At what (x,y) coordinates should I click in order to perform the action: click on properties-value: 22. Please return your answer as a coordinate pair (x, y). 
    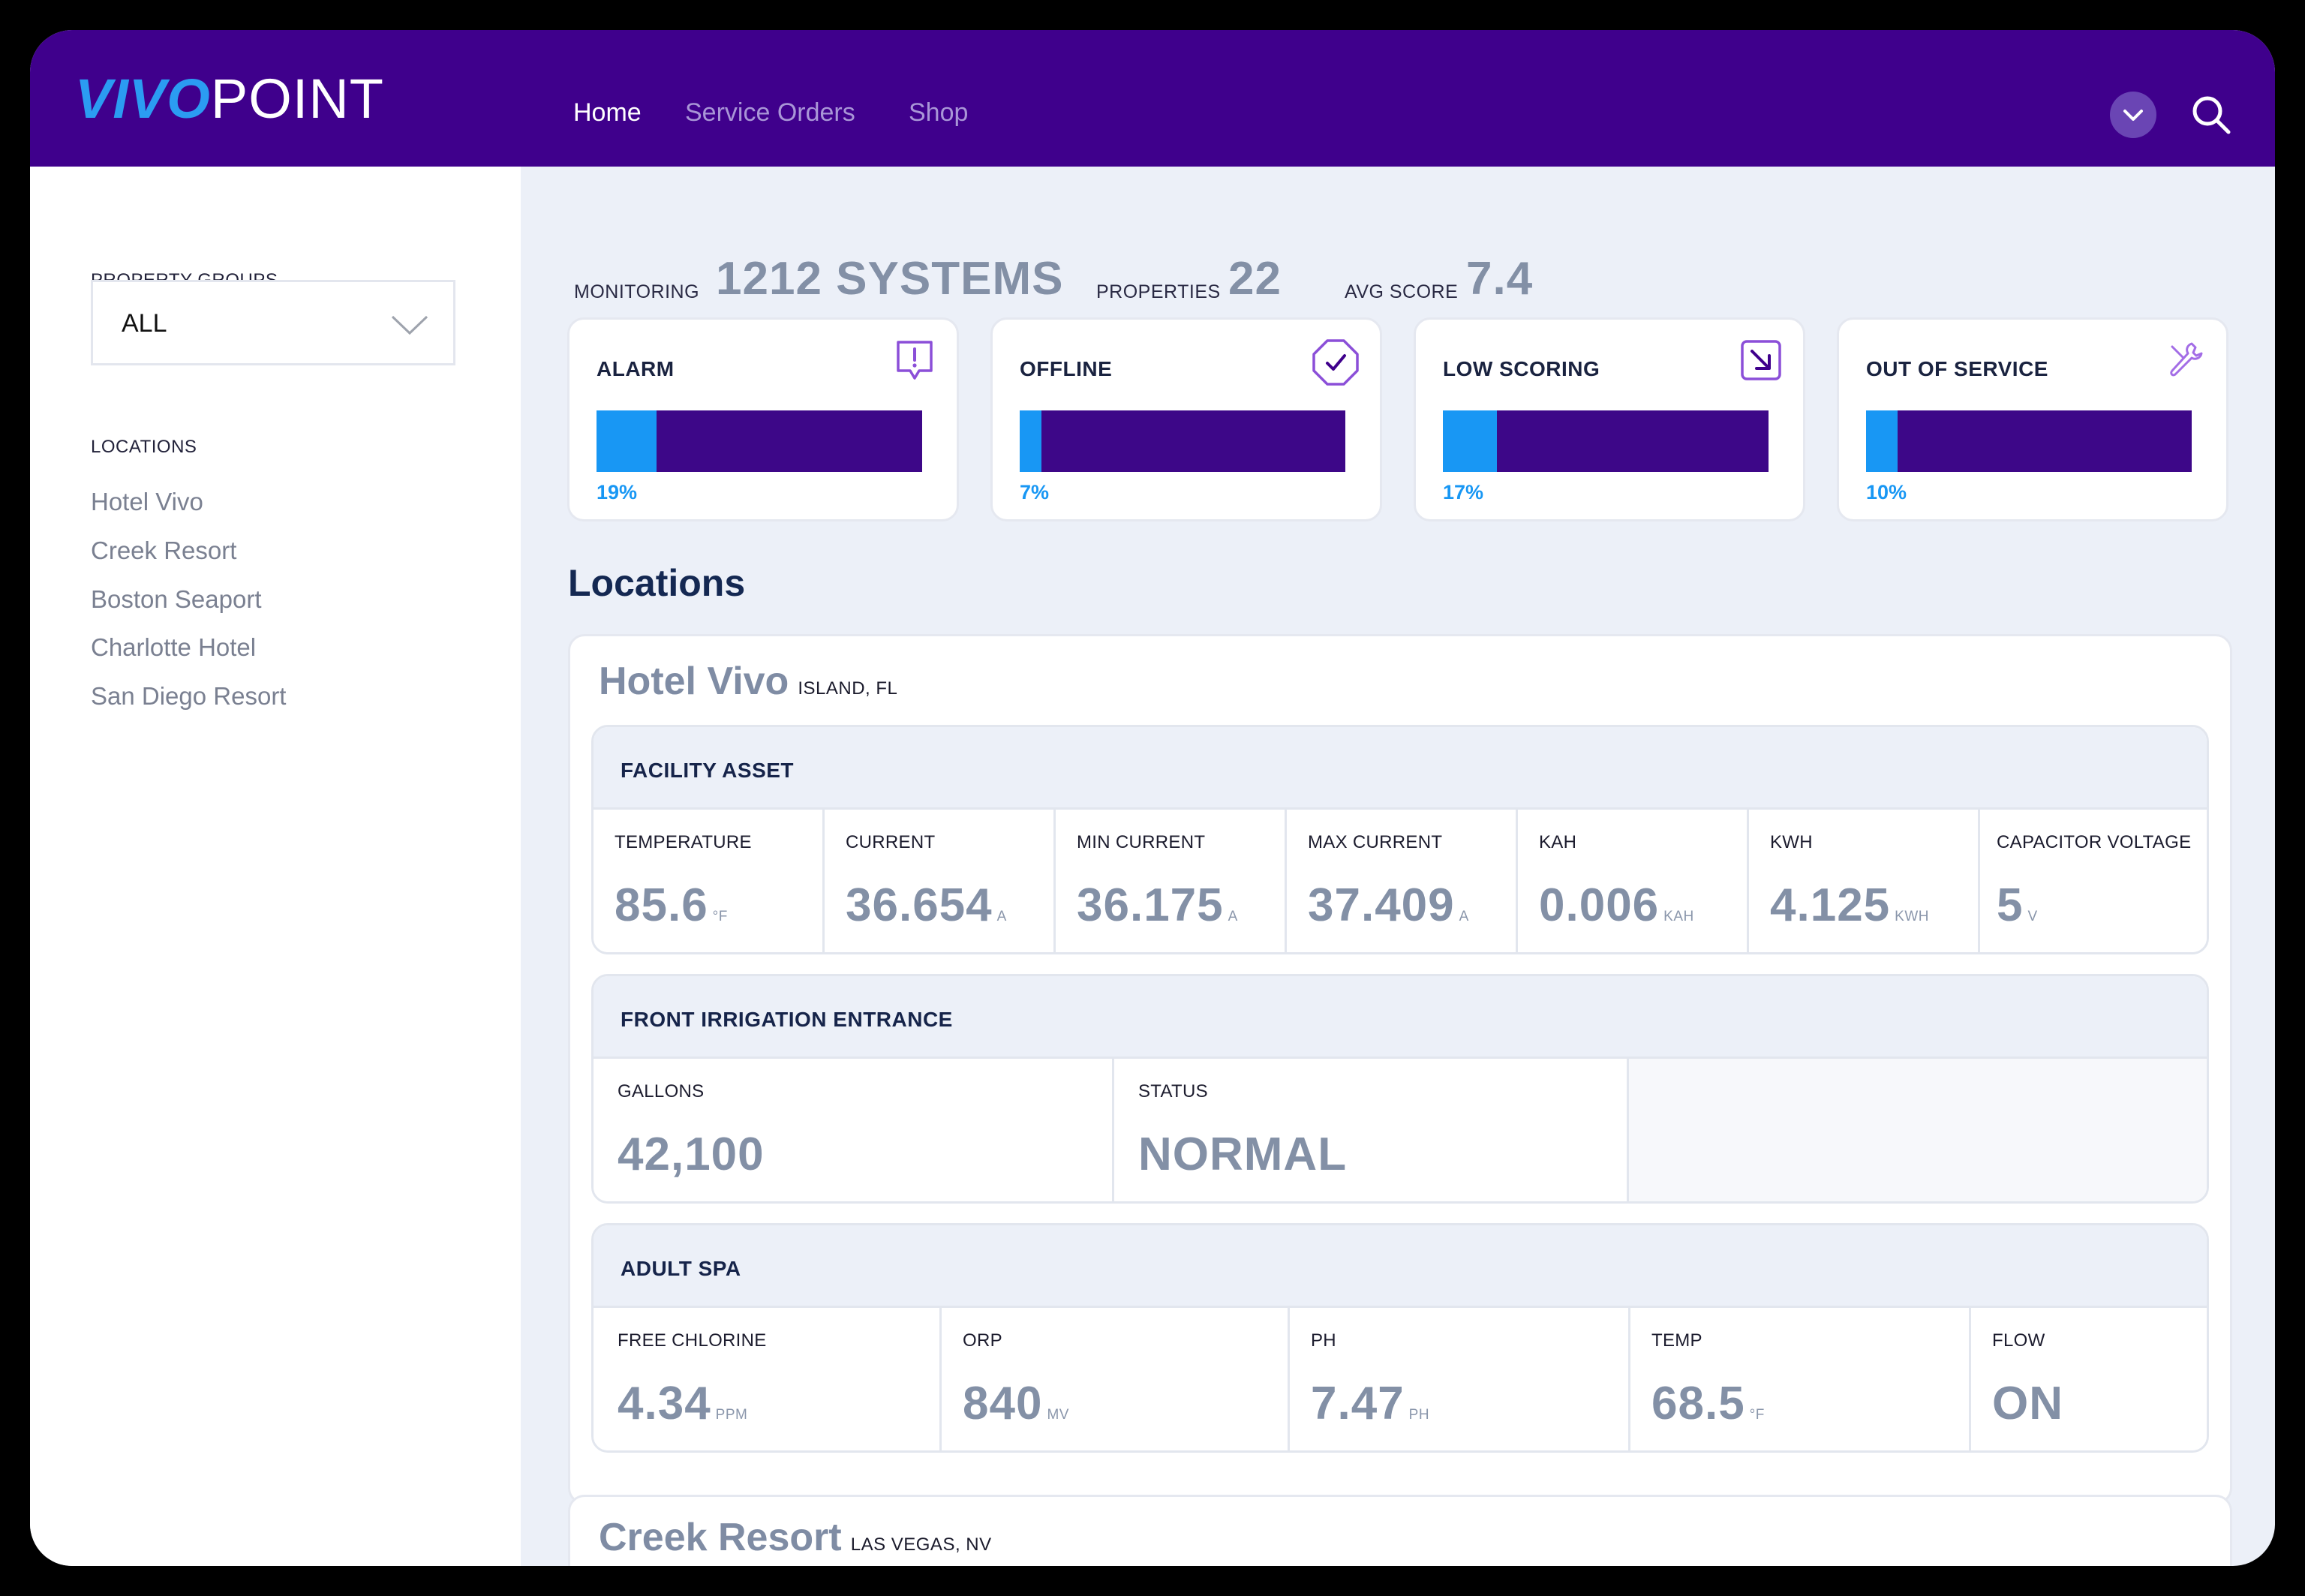
    Looking at the image, I should click on (1255, 278).